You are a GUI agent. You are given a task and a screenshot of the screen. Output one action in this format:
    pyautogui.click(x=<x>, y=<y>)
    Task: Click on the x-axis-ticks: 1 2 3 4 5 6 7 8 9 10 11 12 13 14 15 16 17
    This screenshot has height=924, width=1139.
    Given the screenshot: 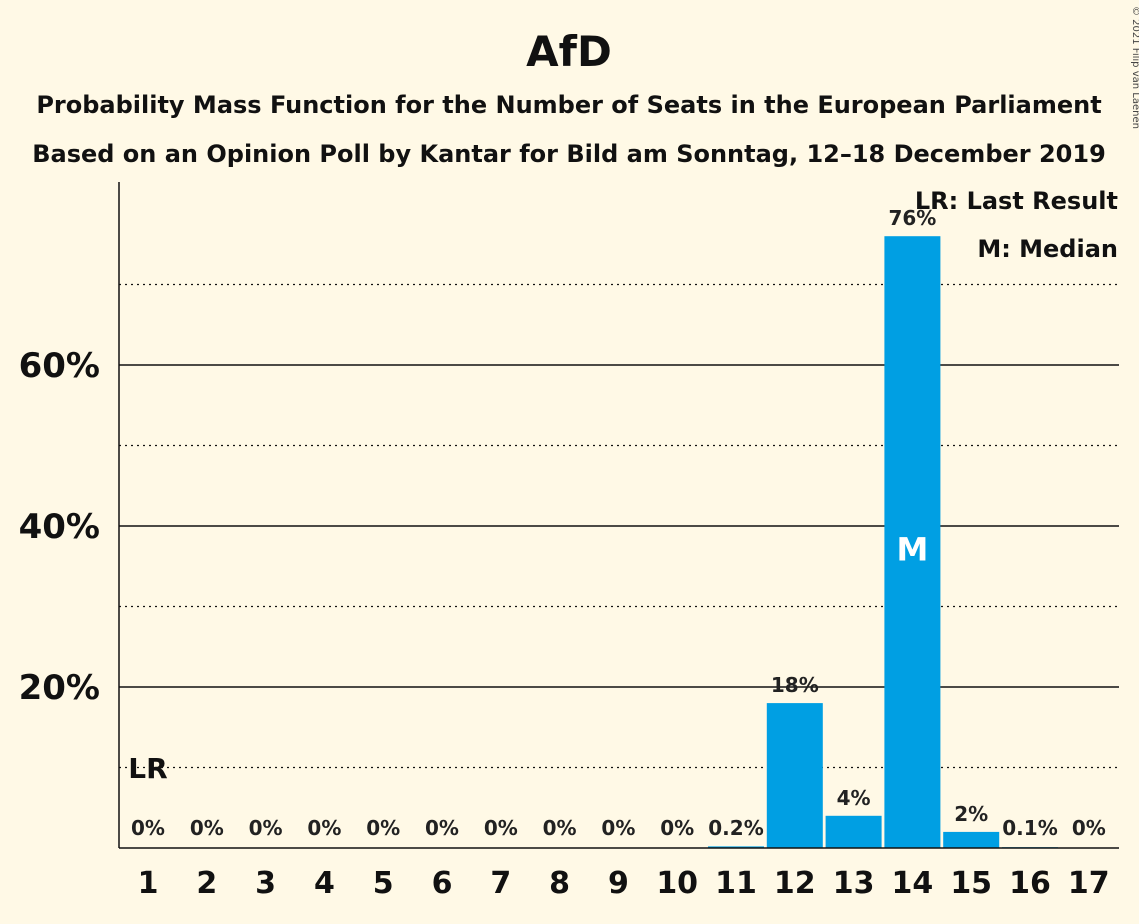 What is the action you would take?
    pyautogui.click(x=624, y=883)
    